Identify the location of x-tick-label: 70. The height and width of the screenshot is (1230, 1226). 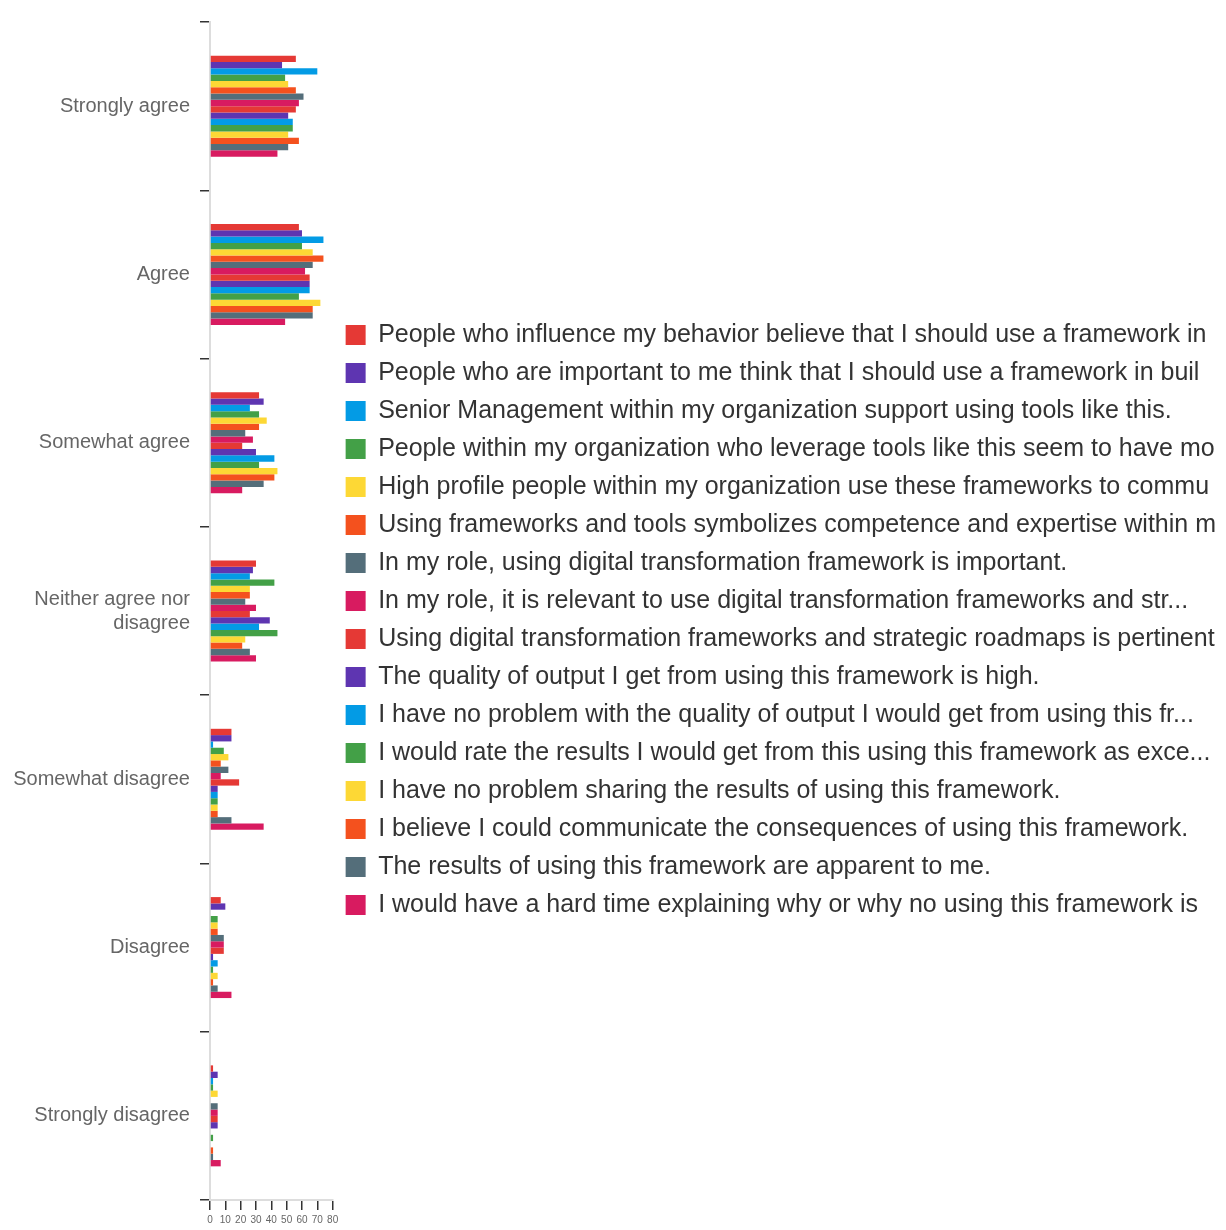
(317, 1219).